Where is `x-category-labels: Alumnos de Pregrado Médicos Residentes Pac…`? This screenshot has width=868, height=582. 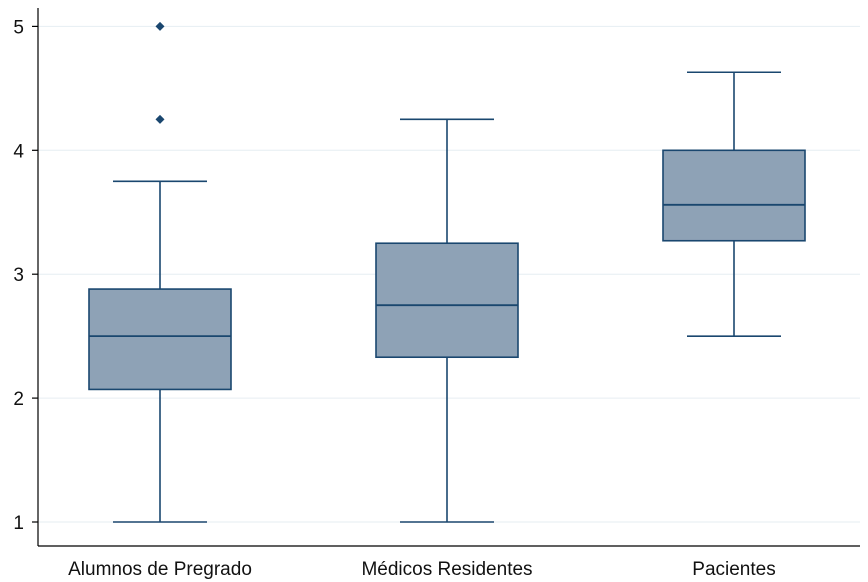
x-category-labels: Alumnos de Pregrado Médicos Residentes Pac… is located at coordinates (422, 569).